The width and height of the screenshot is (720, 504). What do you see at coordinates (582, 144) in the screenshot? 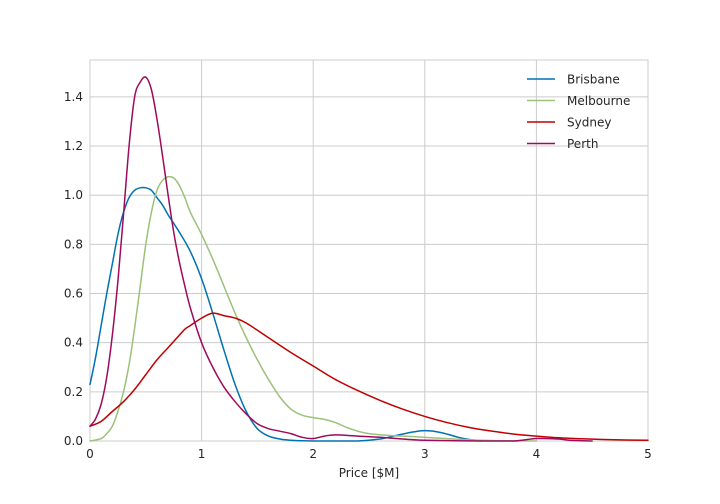
I see `legend-label-perth: Perth` at bounding box center [582, 144].